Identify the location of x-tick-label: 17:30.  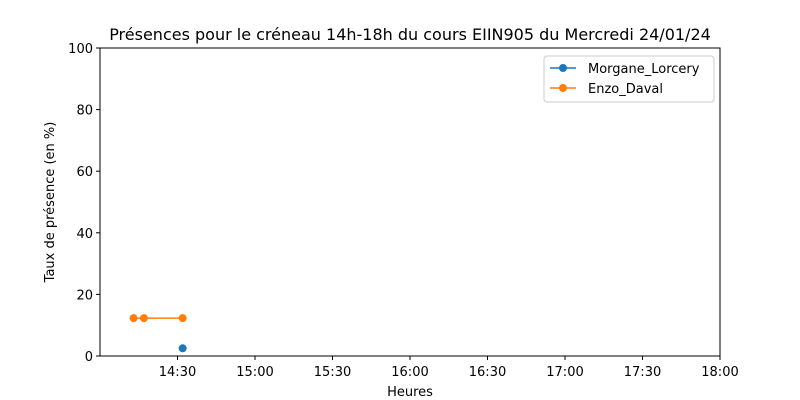
(642, 372).